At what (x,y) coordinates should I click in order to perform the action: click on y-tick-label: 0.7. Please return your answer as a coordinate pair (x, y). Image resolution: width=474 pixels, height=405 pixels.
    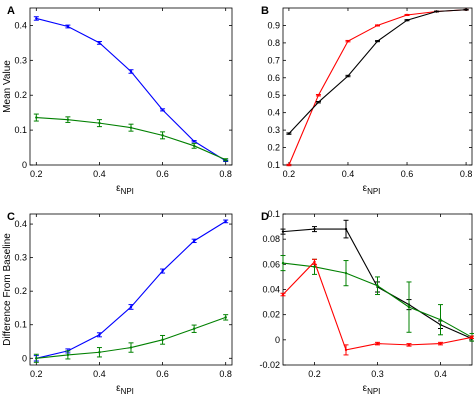
    Looking at the image, I should click on (273, 60).